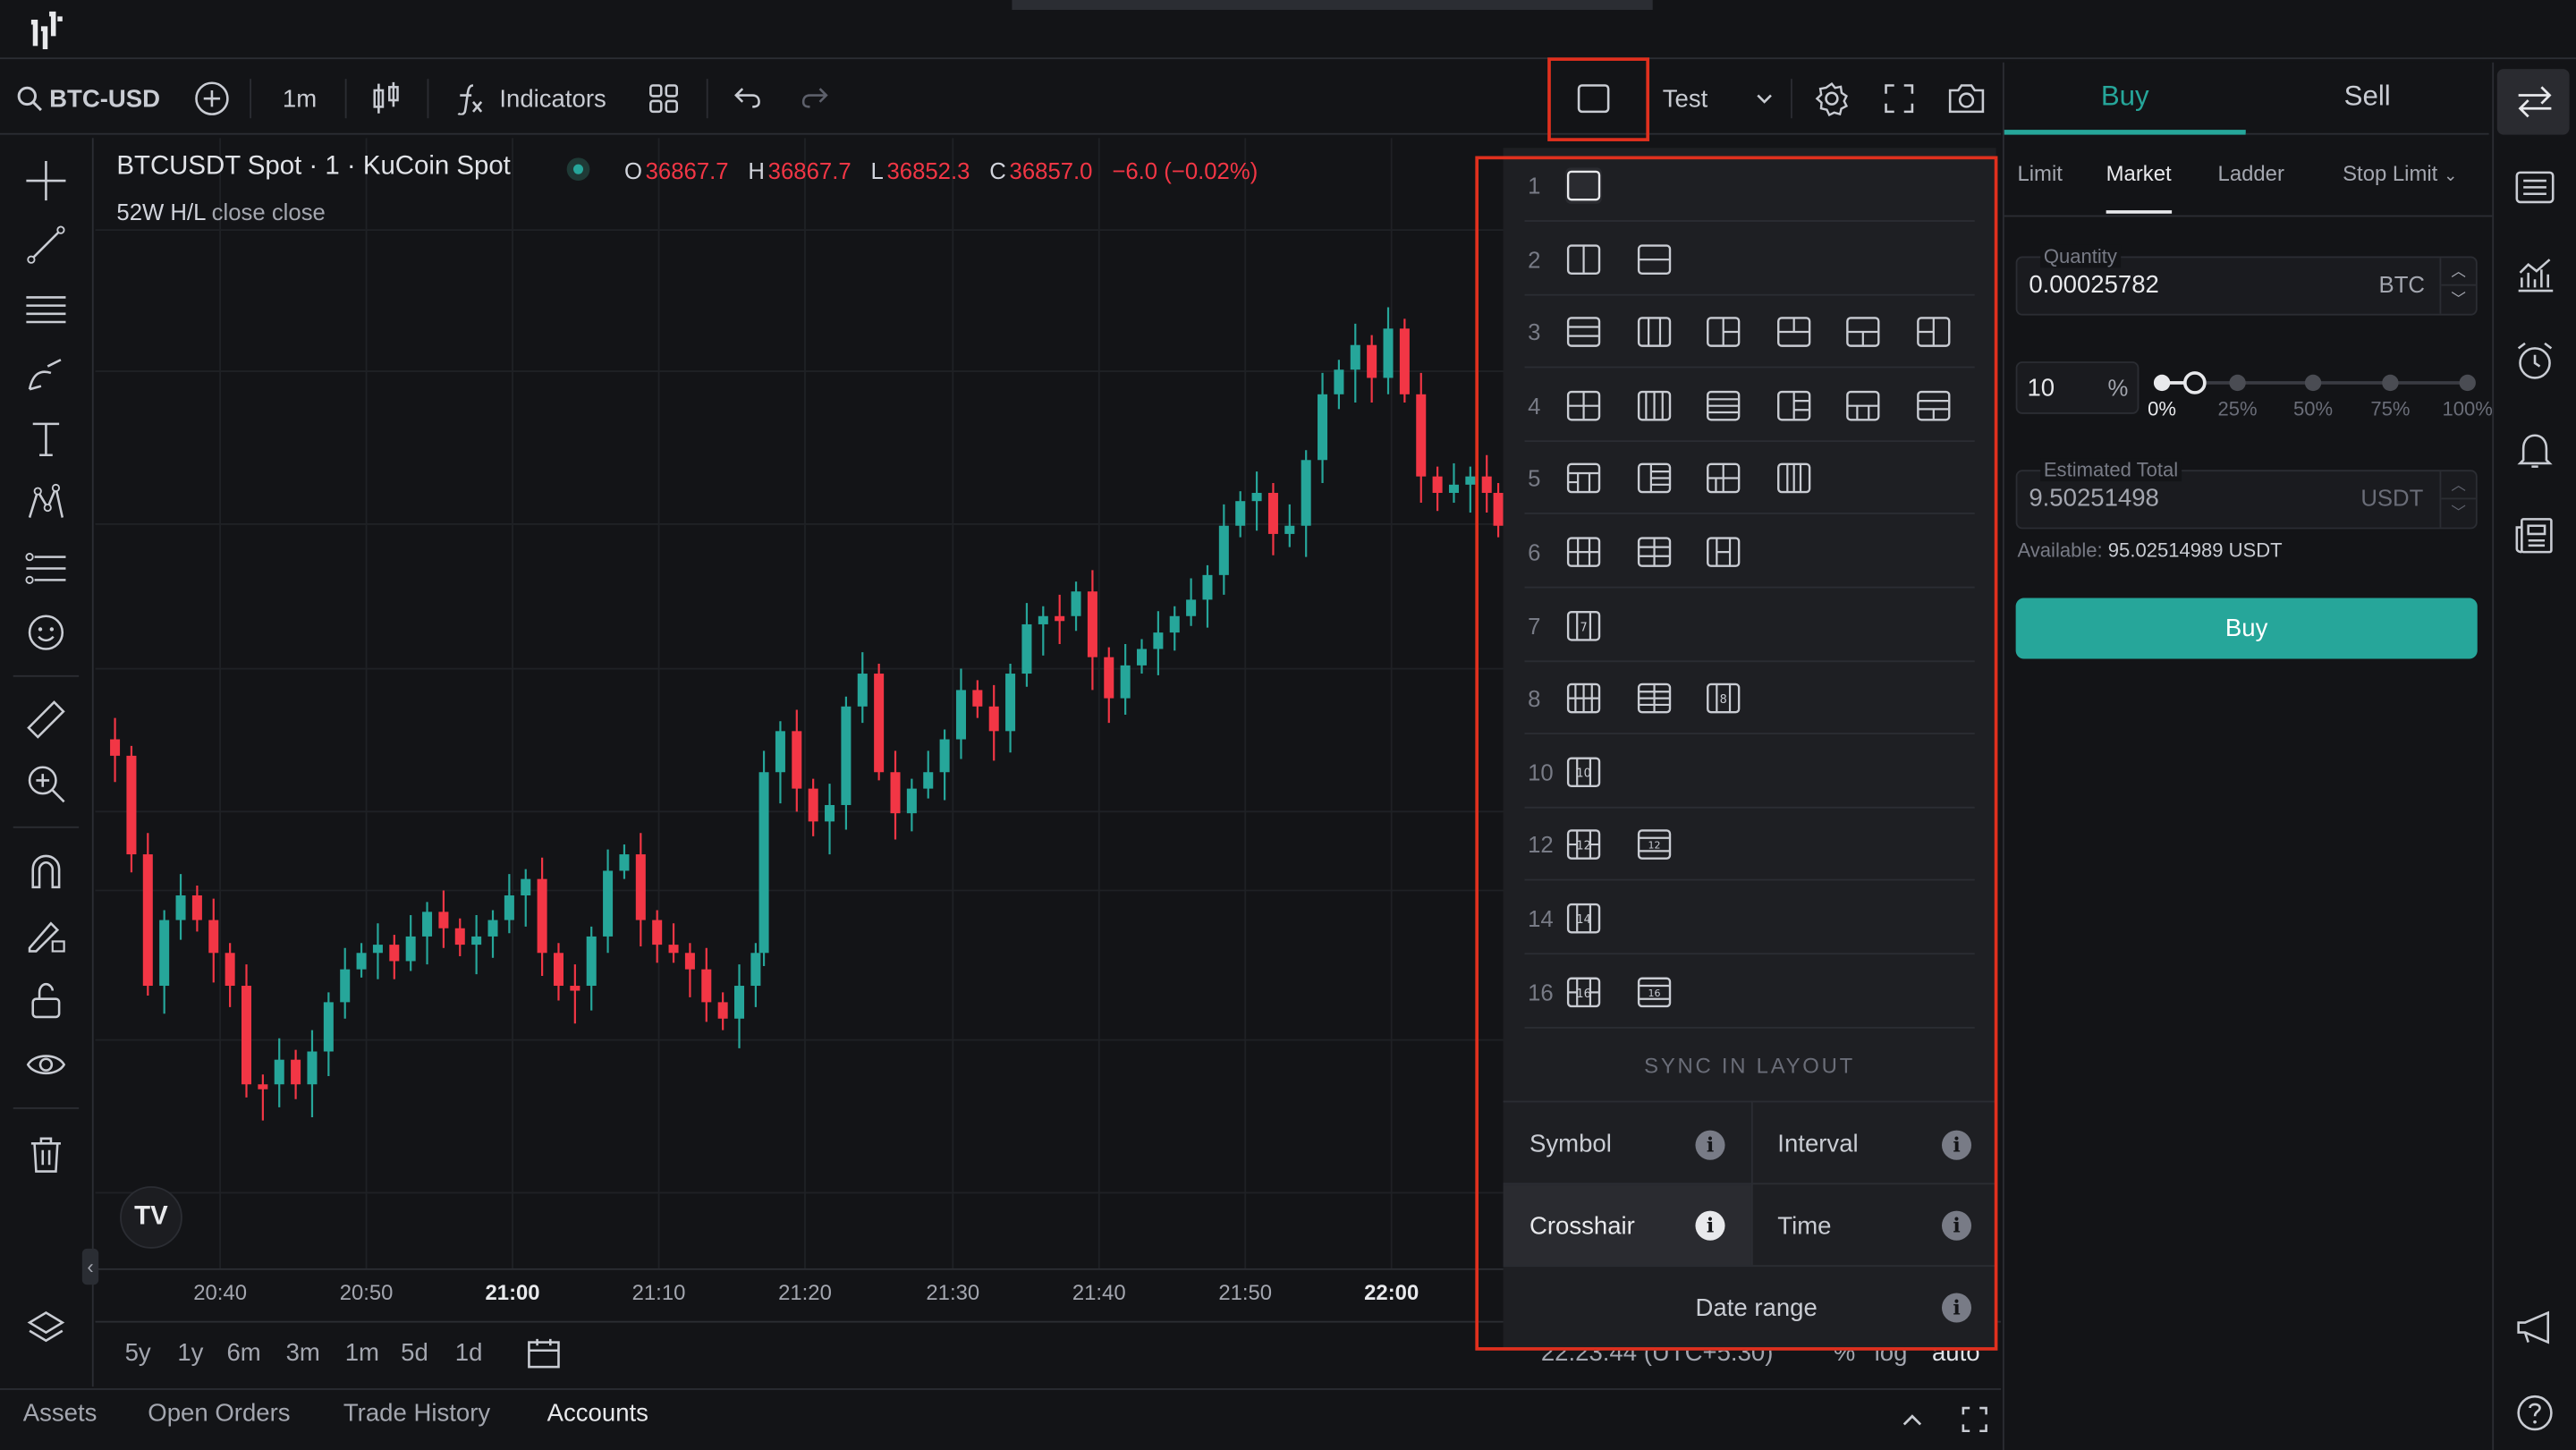 The height and width of the screenshot is (1450, 2576). What do you see at coordinates (88, 98) in the screenshot?
I see `symbol-search: BTC-USD` at bounding box center [88, 98].